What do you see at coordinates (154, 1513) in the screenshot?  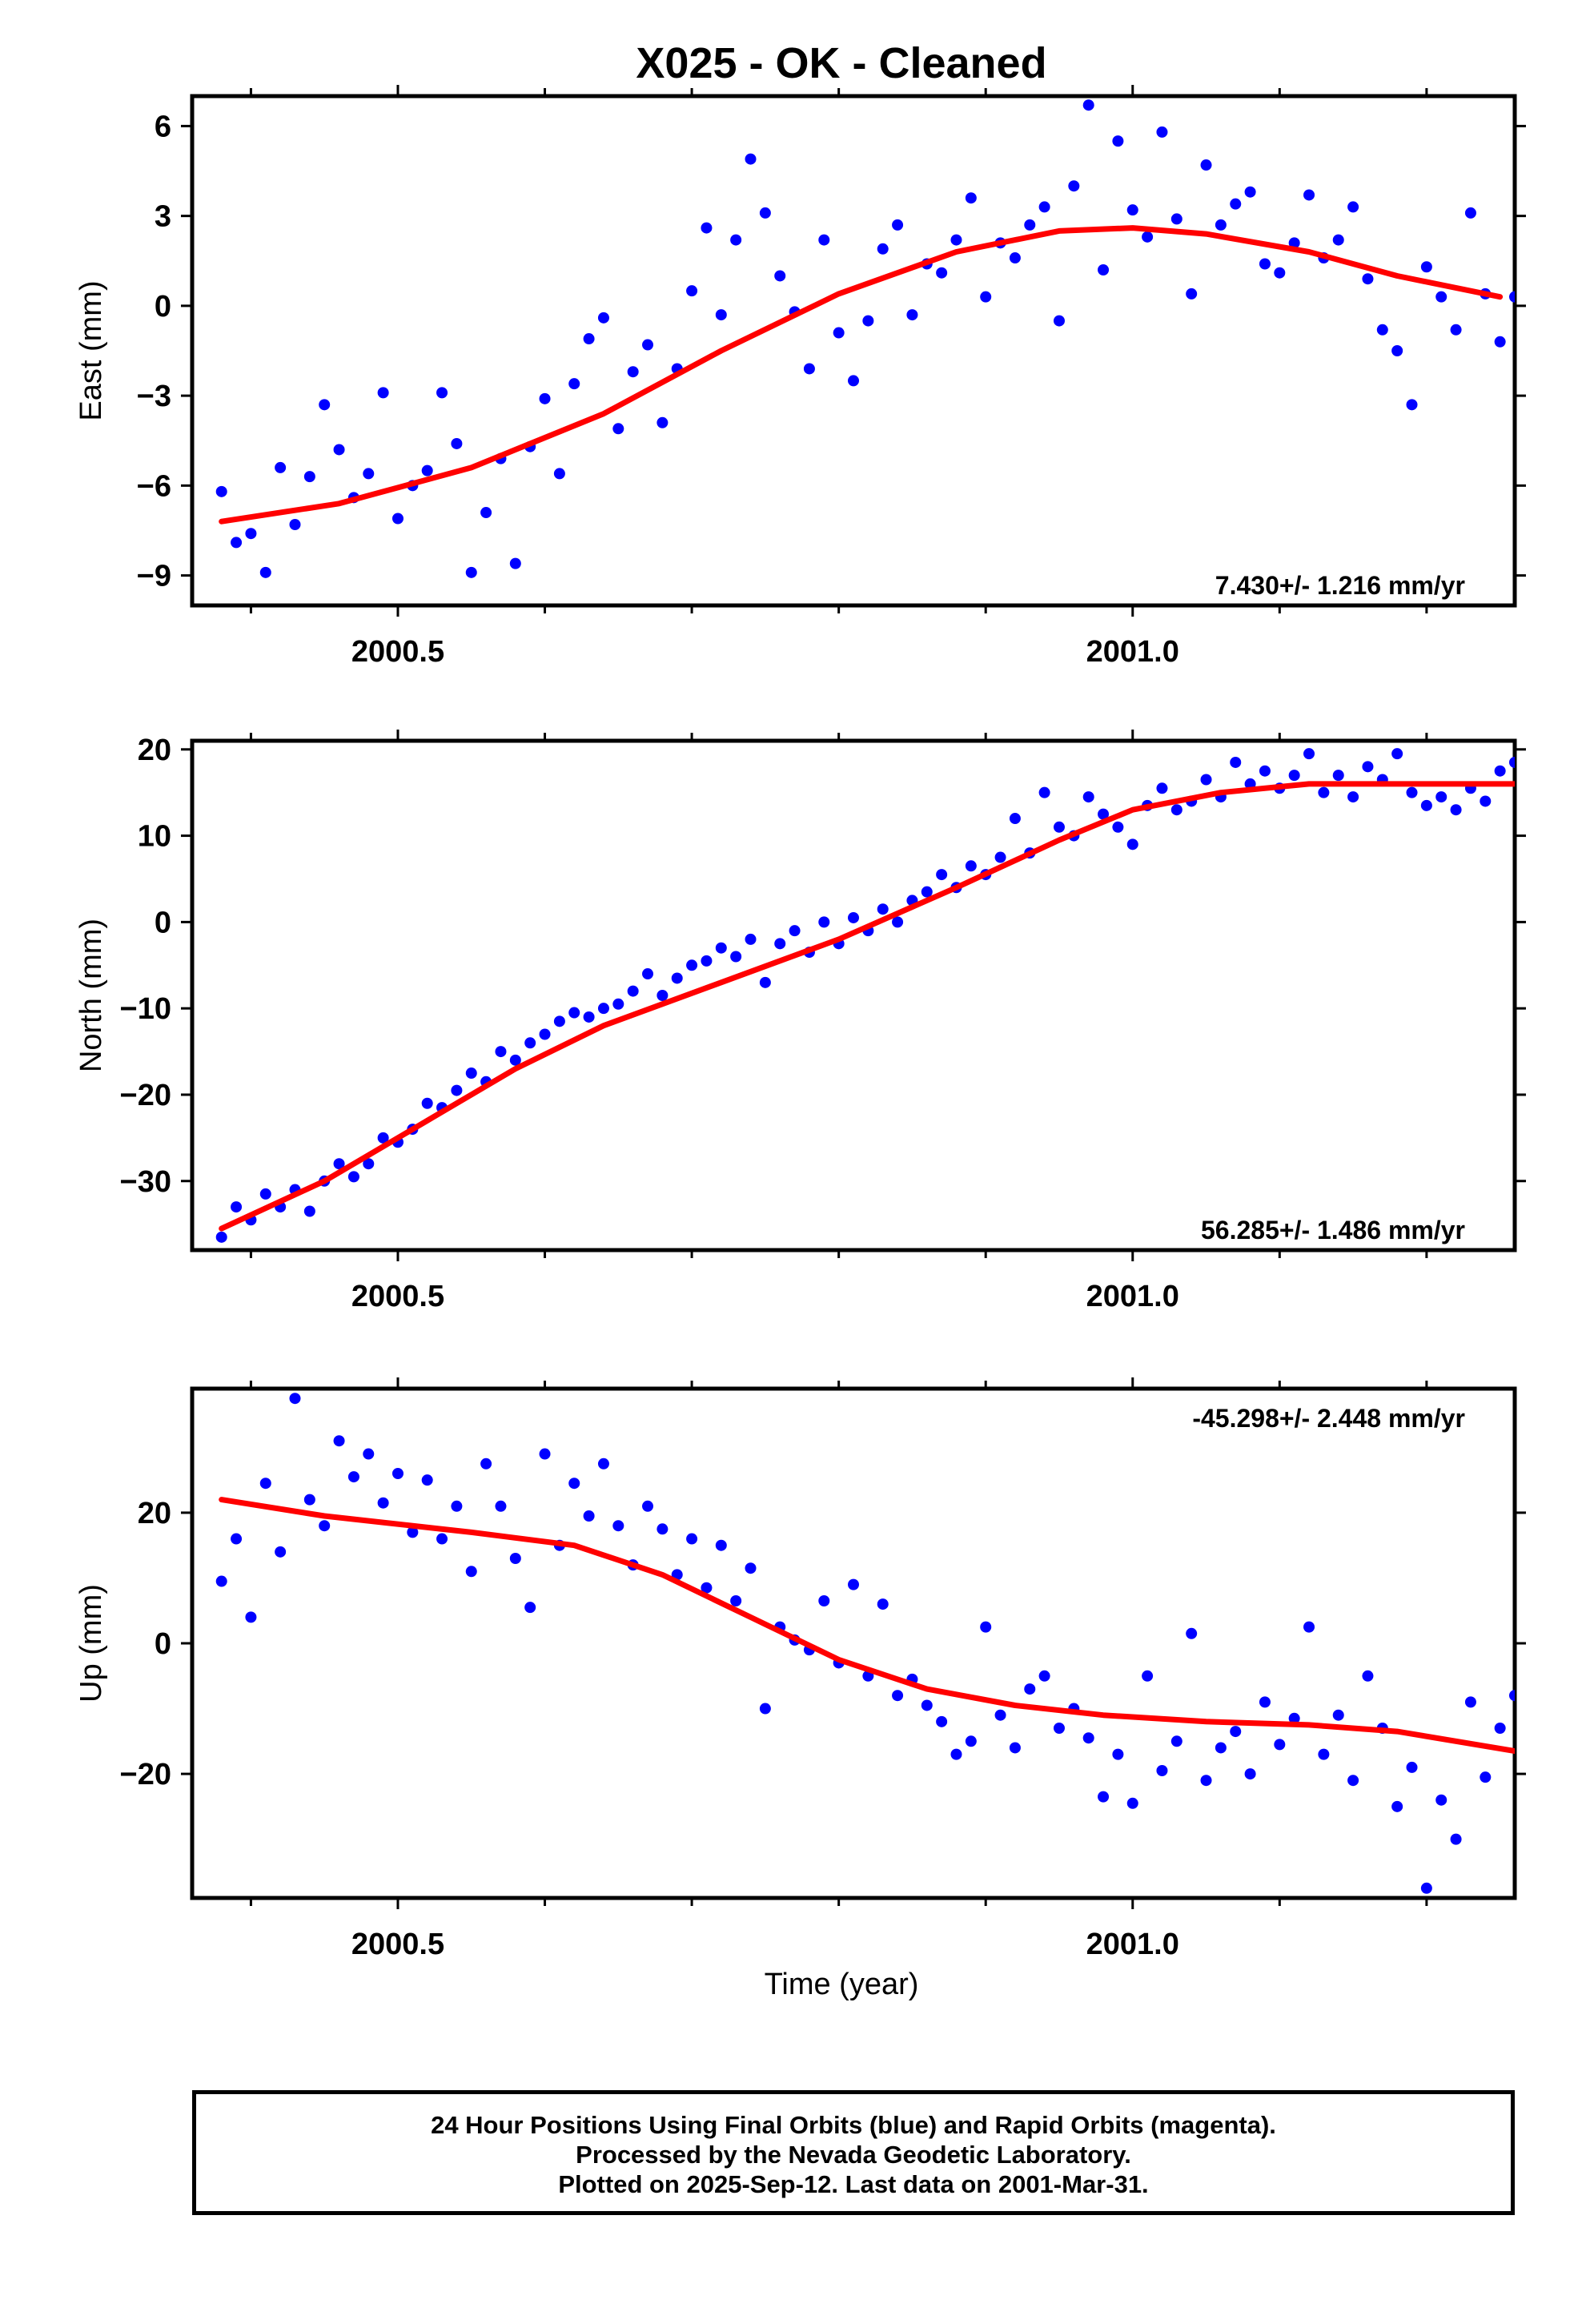 I see `y-tick-label: 20` at bounding box center [154, 1513].